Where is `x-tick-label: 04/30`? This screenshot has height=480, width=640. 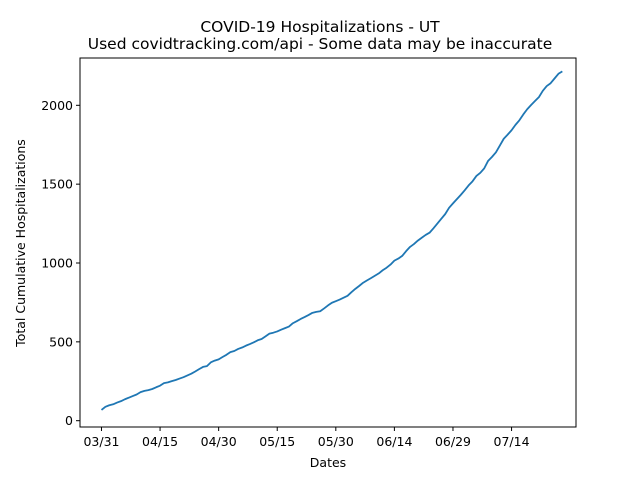
x-tick-label: 04/30 is located at coordinates (219, 441).